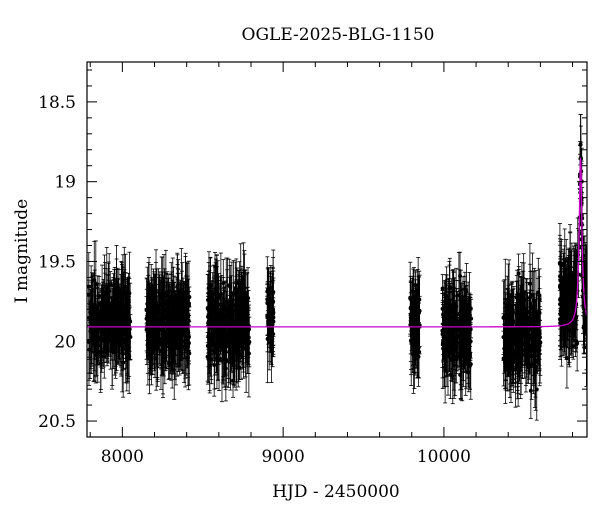 This screenshot has height=512, width=600. What do you see at coordinates (22, 251) in the screenshot?
I see `y-axis-label: I magnitude` at bounding box center [22, 251].